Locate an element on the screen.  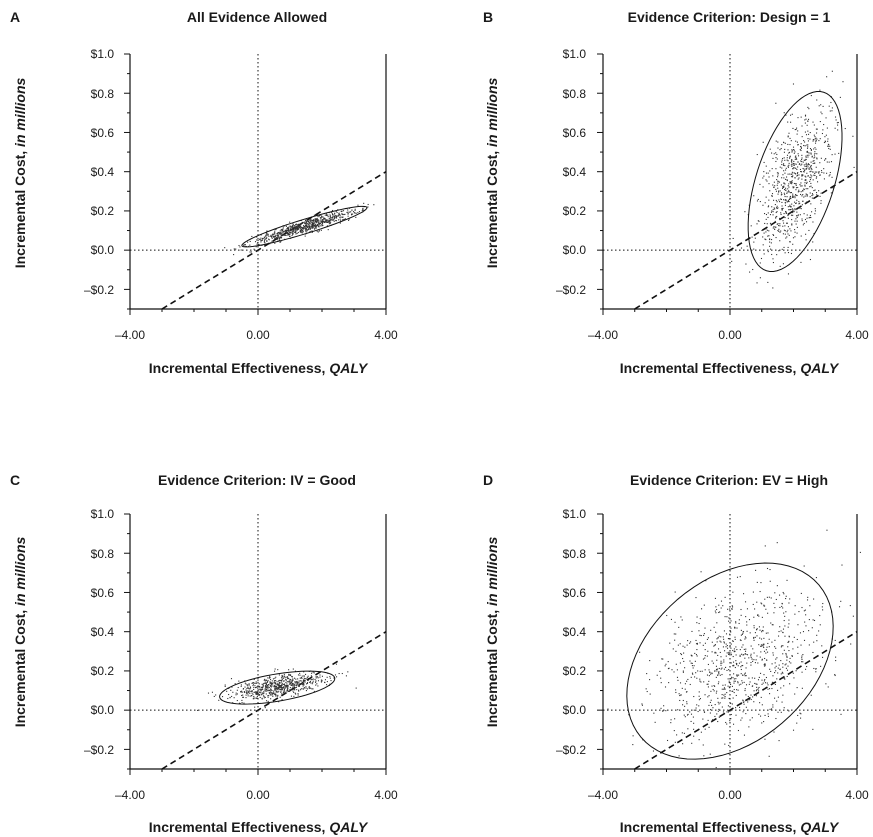
y-tick-label: $0.2 is located at coordinates (103, 671).